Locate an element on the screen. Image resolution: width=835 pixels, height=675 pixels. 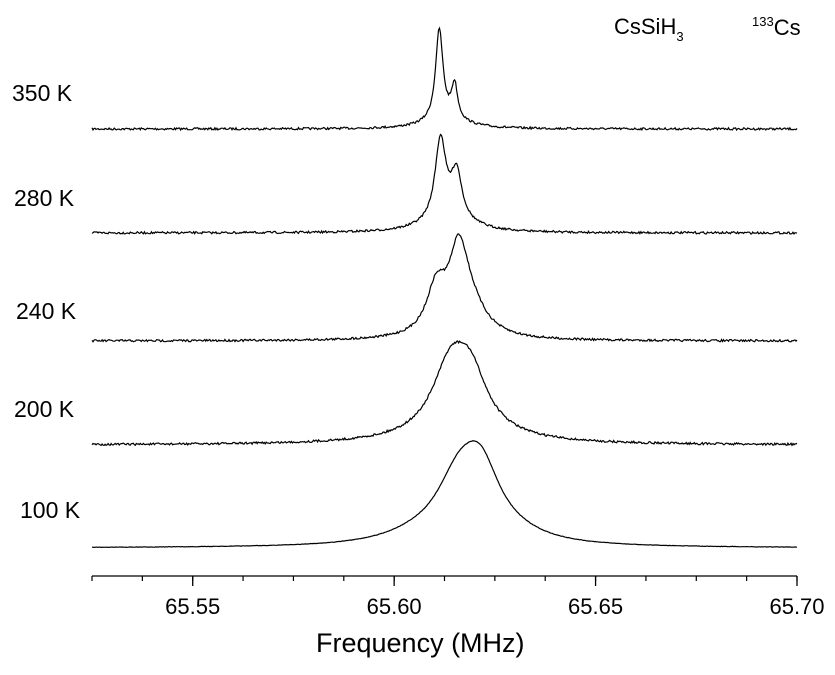
x-tick-label: 65.65 is located at coordinates (595, 606).